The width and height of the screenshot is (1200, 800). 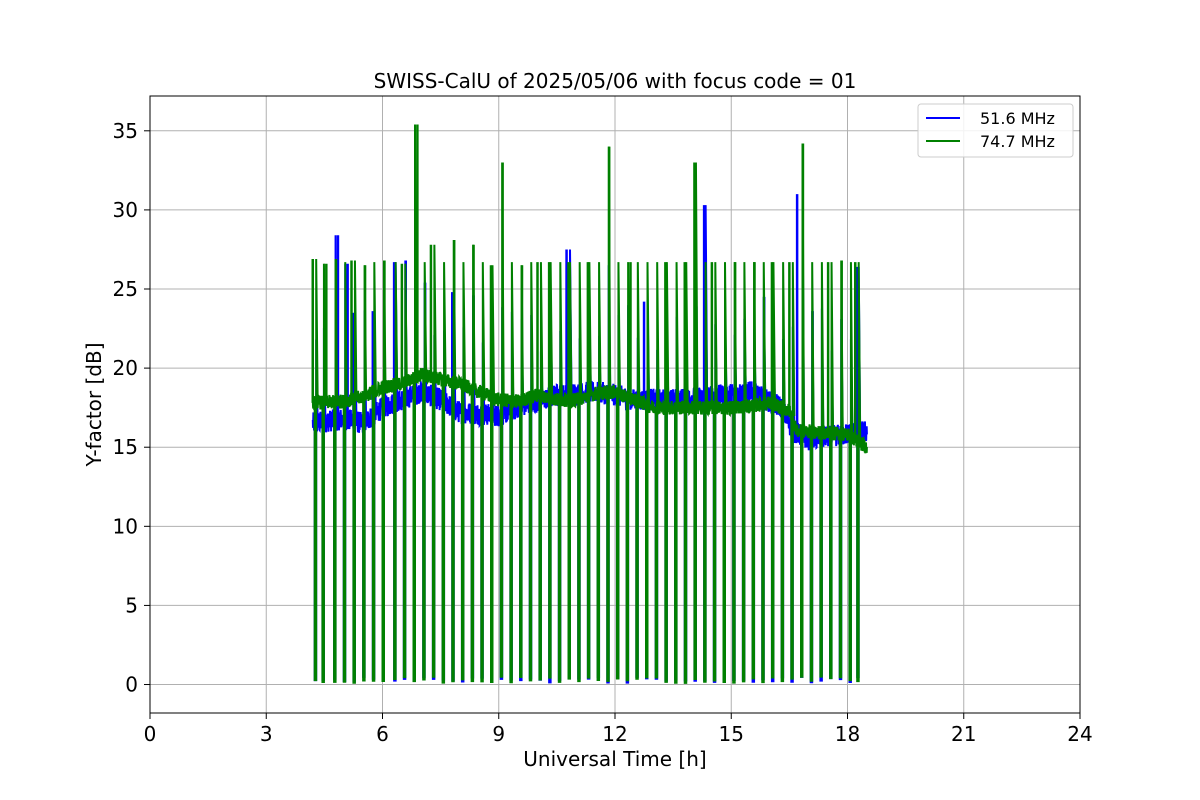 I want to click on y-tick-label: 30, so click(x=125, y=210).